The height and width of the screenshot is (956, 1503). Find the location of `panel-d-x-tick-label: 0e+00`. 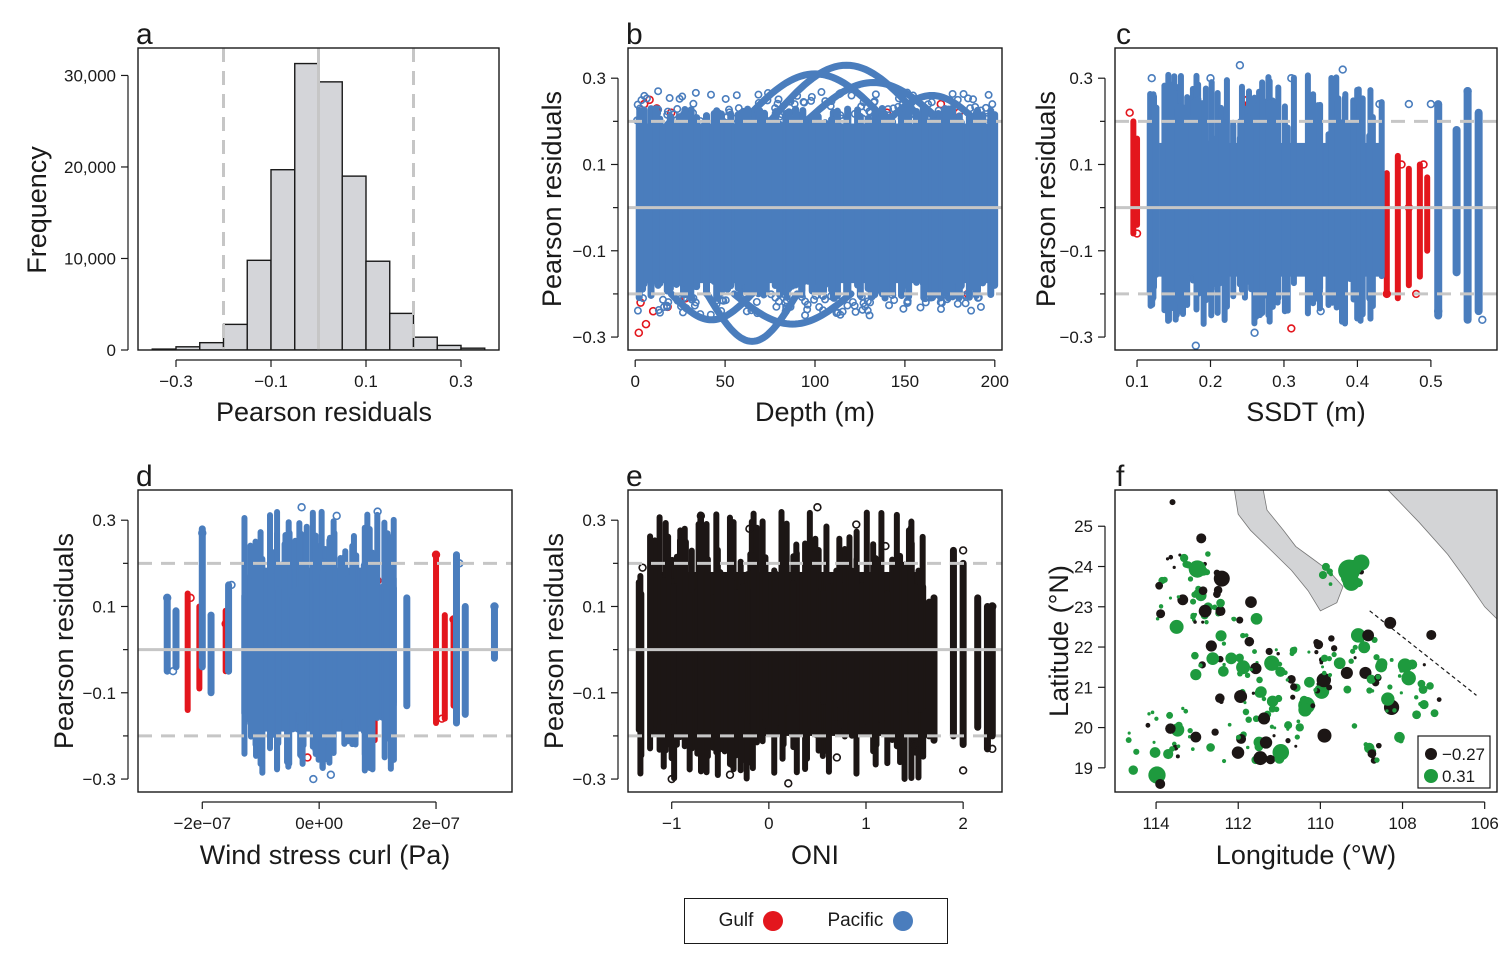

panel-d-x-tick-label: 0e+00 is located at coordinates (319, 823).